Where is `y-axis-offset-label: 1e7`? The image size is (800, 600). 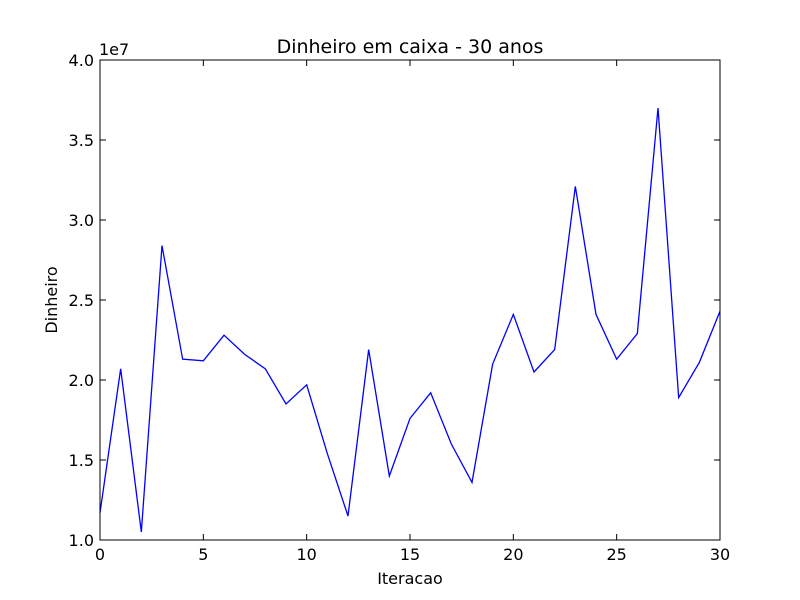
y-axis-offset-label: 1e7 is located at coordinates (114, 49).